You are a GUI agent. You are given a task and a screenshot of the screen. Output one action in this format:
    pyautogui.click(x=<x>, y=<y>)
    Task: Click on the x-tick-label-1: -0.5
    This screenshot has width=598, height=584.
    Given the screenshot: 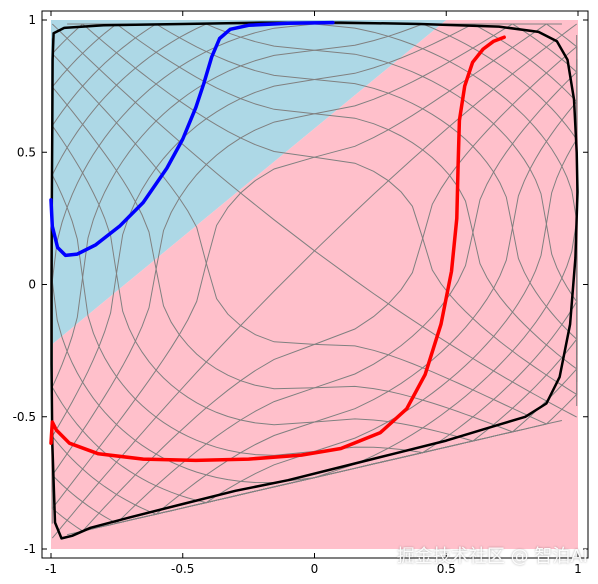 What is the action you would take?
    pyautogui.click(x=182, y=569)
    